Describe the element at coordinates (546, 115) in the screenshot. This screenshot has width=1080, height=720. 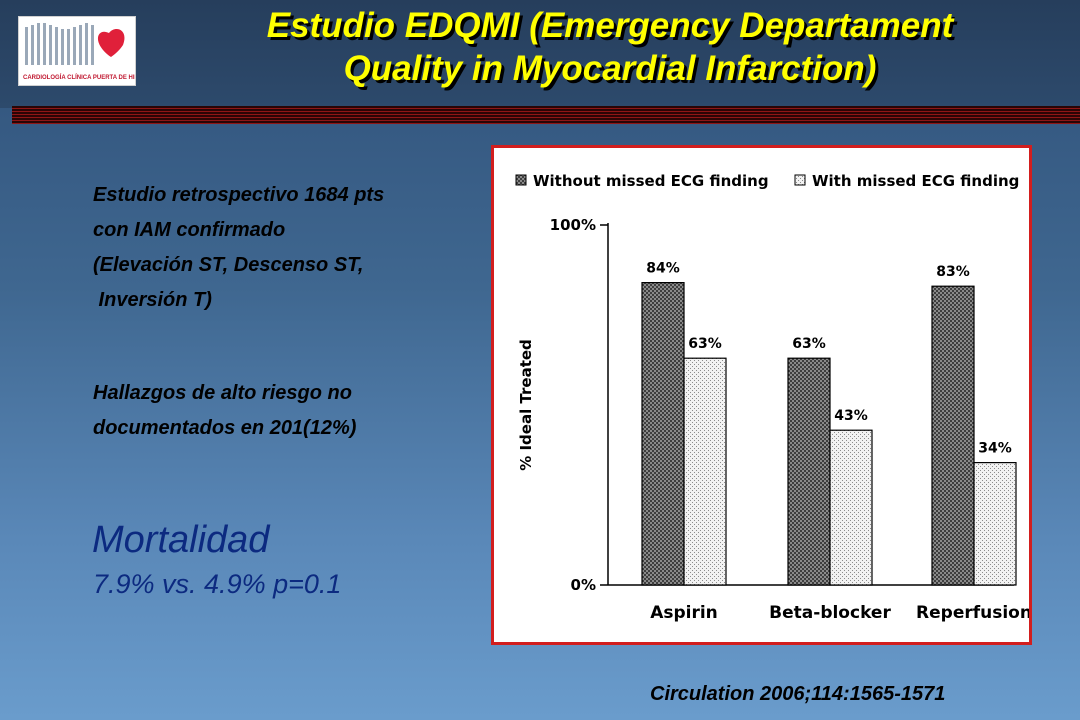
I see `title-divider` at that location.